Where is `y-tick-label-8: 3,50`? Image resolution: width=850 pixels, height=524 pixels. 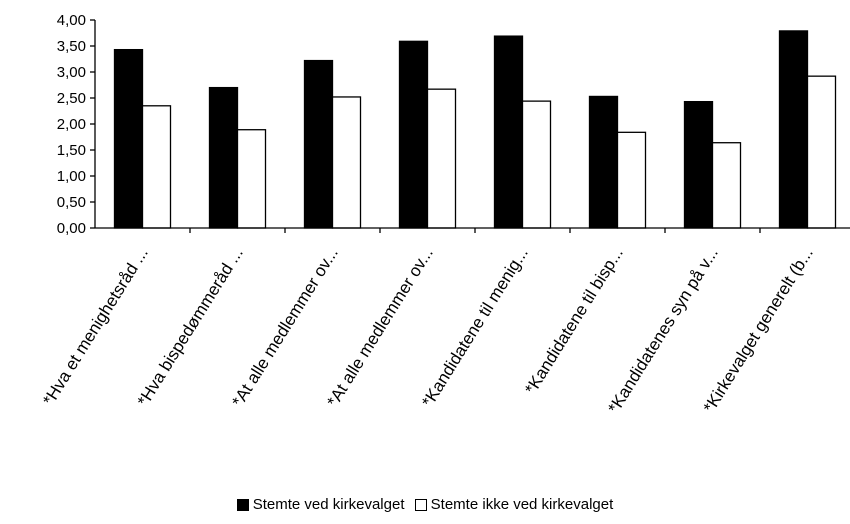 y-tick-label-8: 3,50 is located at coordinates (71, 46).